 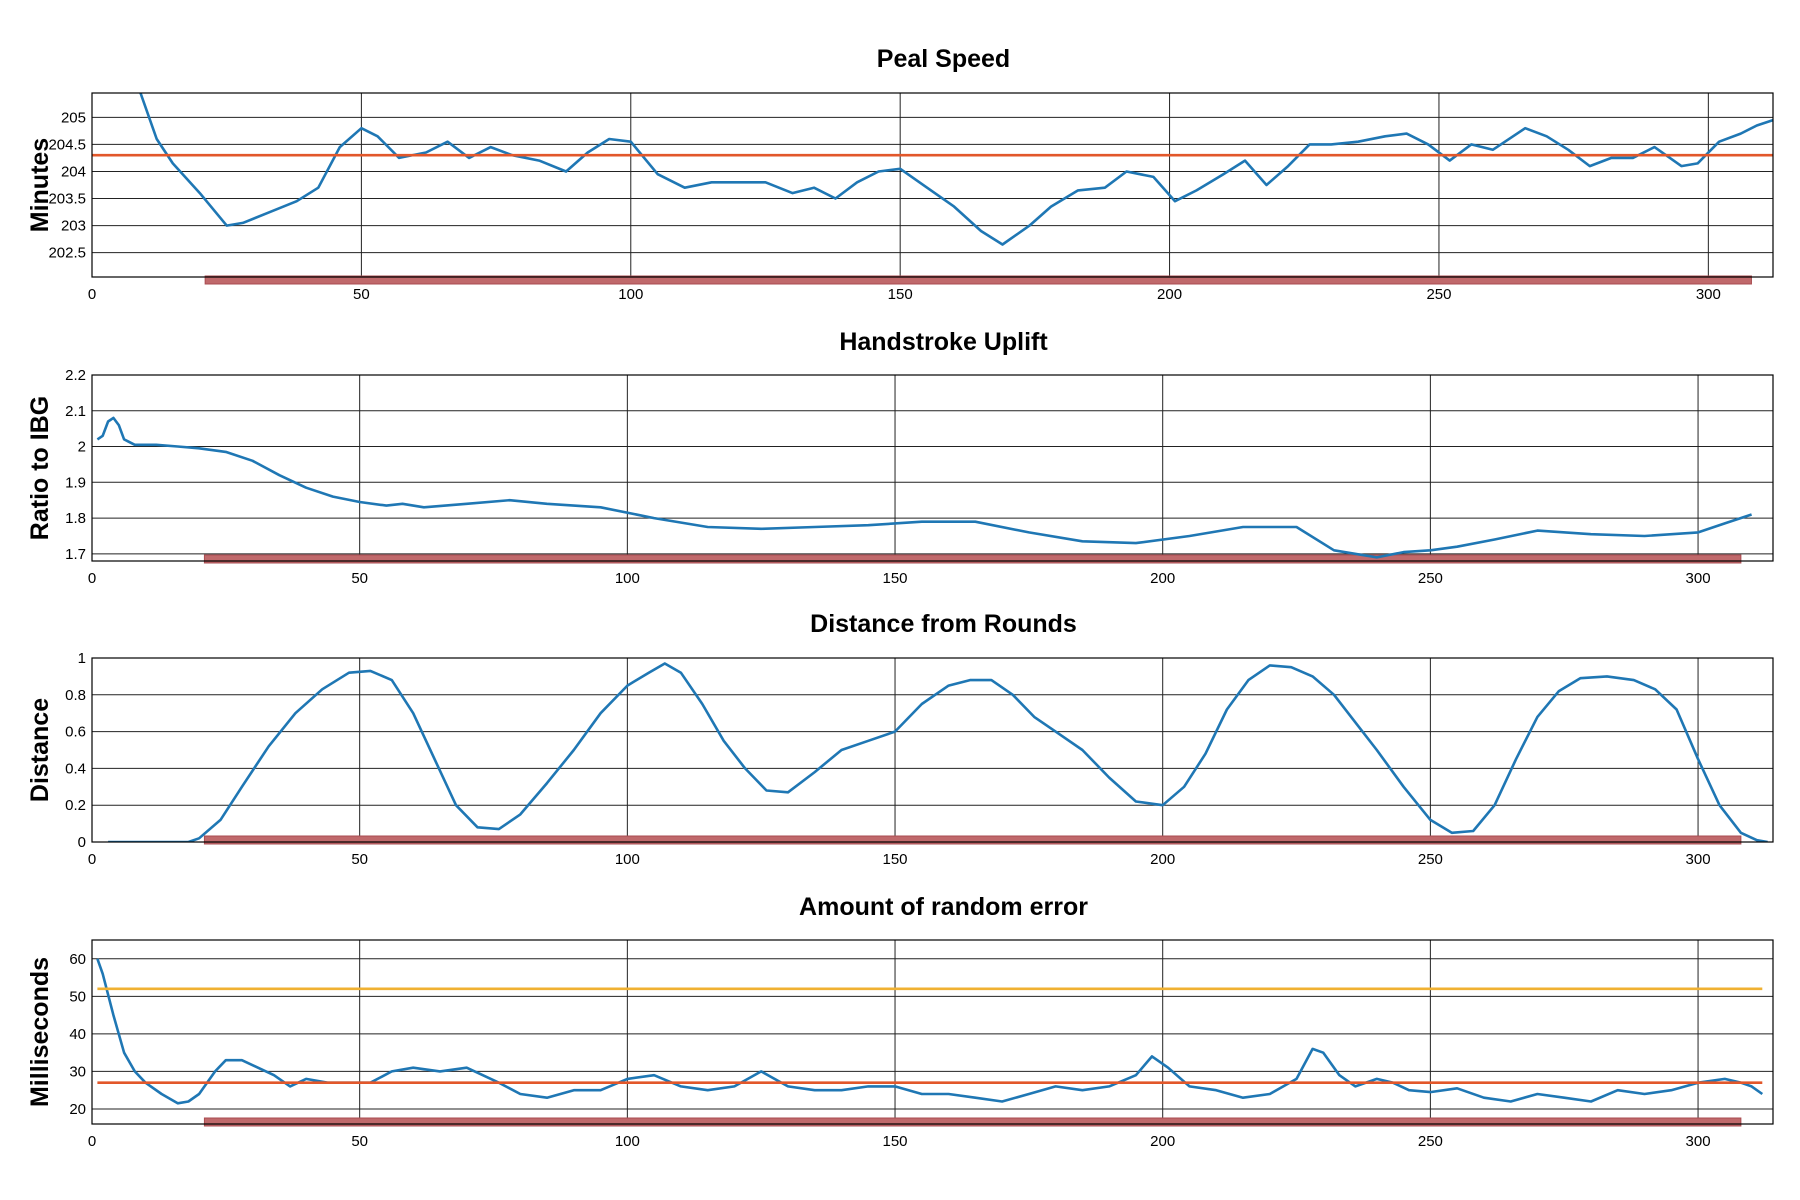 What do you see at coordinates (67, 199) in the screenshot?
I see `y-tick-label: 203.5` at bounding box center [67, 199].